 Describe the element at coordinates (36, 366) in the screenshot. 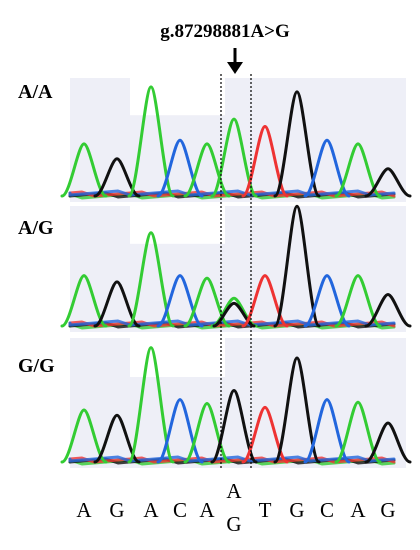

I see `genotype-label: G/G` at that location.